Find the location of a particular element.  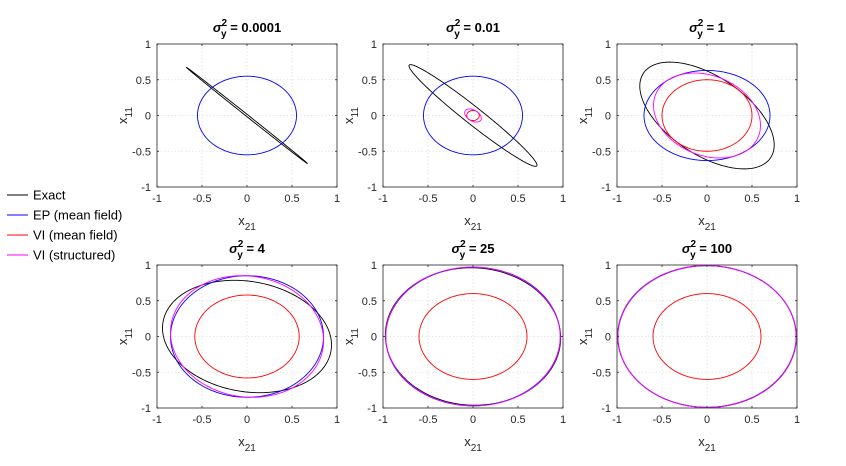

subplot-title: σ2 y = 4 is located at coordinates (247, 250).